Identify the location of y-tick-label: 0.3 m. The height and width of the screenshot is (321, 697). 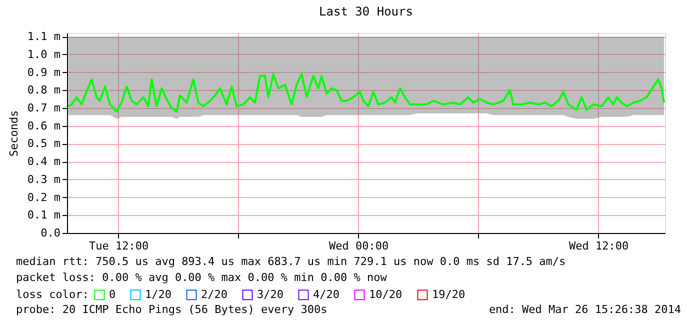
(44, 179).